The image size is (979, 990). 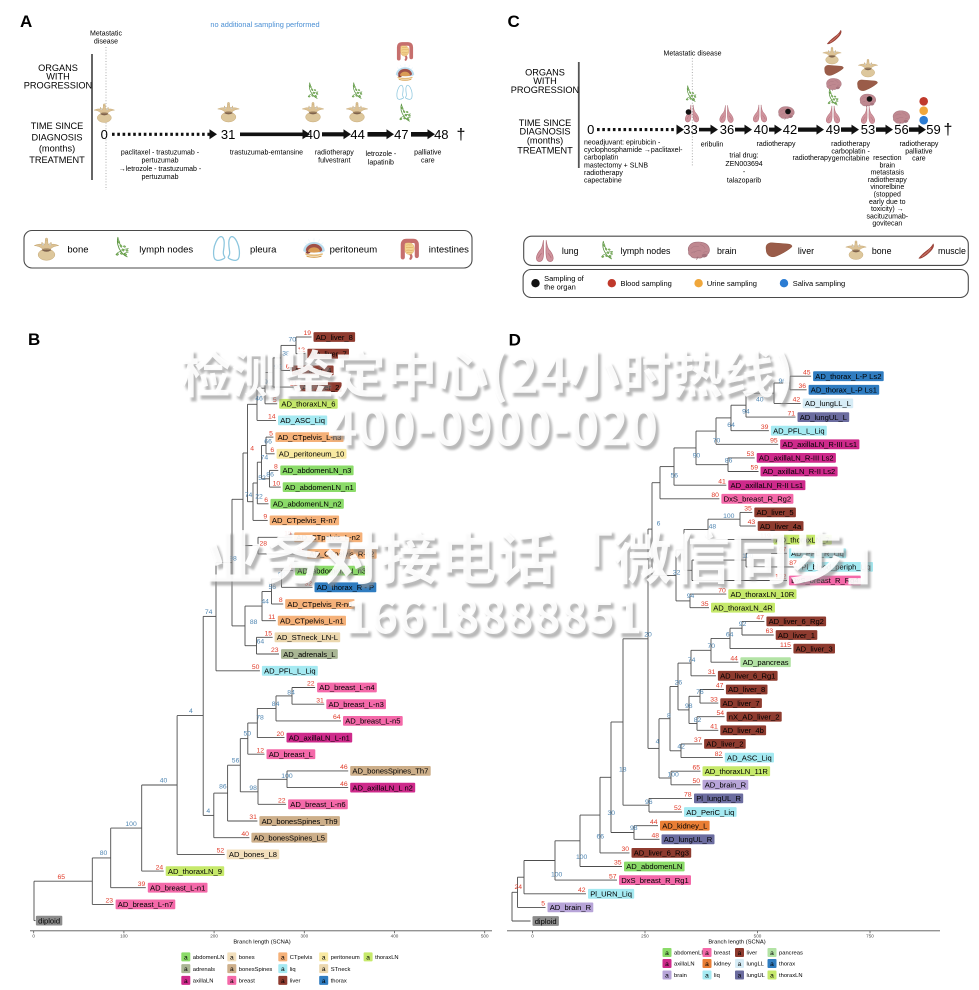 I want to click on svg-text: care, so click(x=428, y=161).